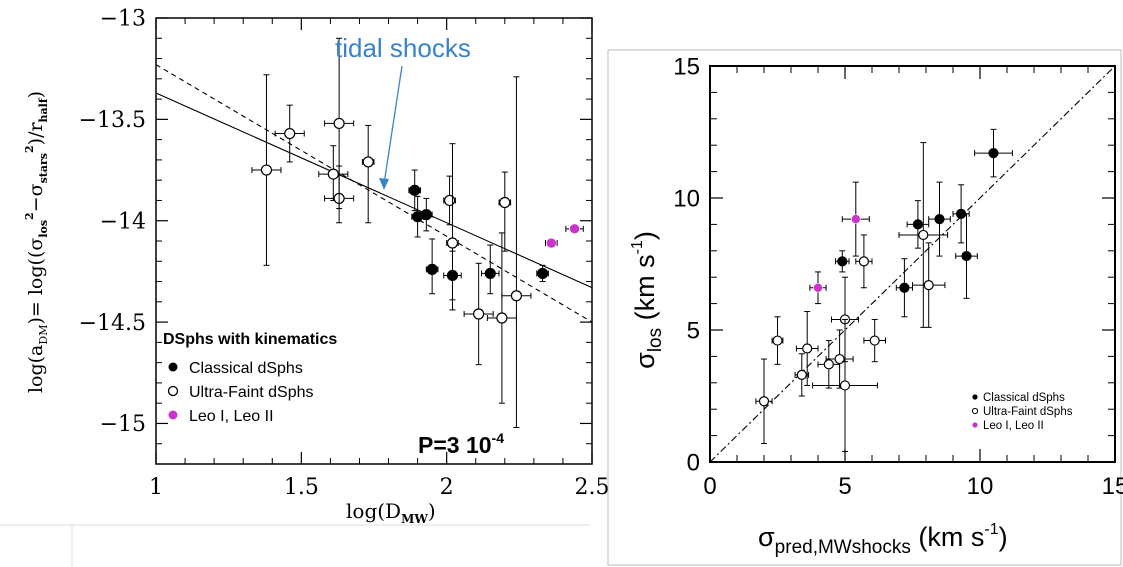 This screenshot has width=1123, height=567. I want to click on right-legend-marker-ultrafaint, so click(975, 411).